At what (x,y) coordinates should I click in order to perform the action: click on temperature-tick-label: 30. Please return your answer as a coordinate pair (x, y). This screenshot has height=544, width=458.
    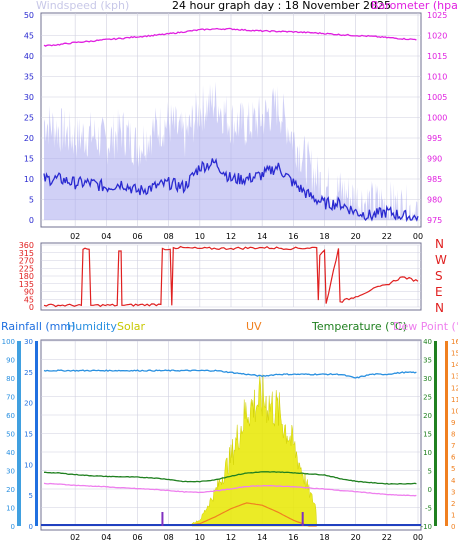
    Looking at the image, I should click on (427, 379).